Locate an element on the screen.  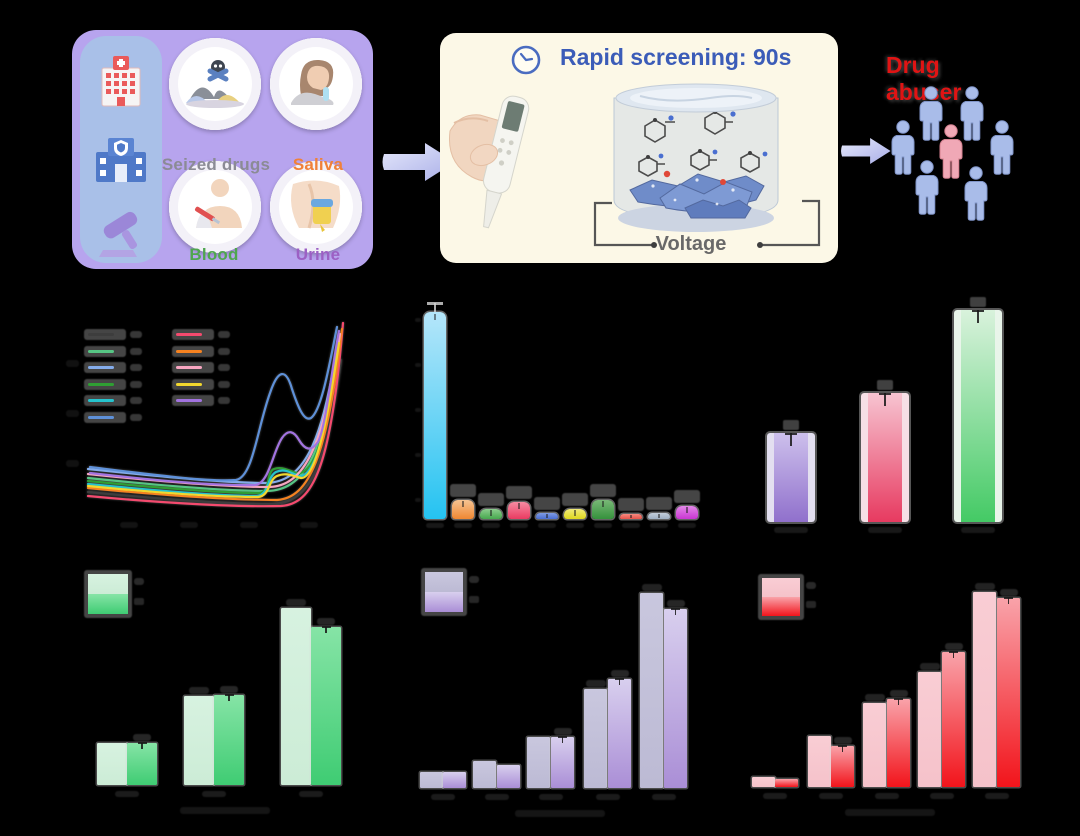
purple-dose-chart is located at coordinates (560, 698).